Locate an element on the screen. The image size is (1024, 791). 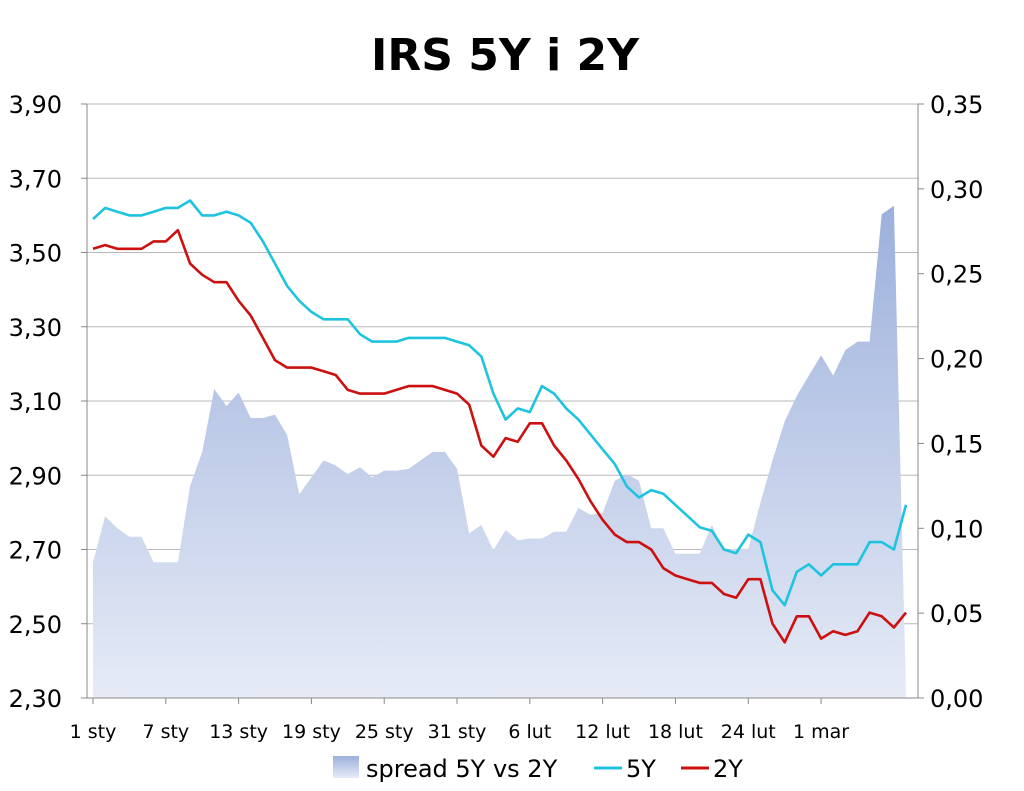
y-right-tick-label: 0,25 is located at coordinates (956, 275).